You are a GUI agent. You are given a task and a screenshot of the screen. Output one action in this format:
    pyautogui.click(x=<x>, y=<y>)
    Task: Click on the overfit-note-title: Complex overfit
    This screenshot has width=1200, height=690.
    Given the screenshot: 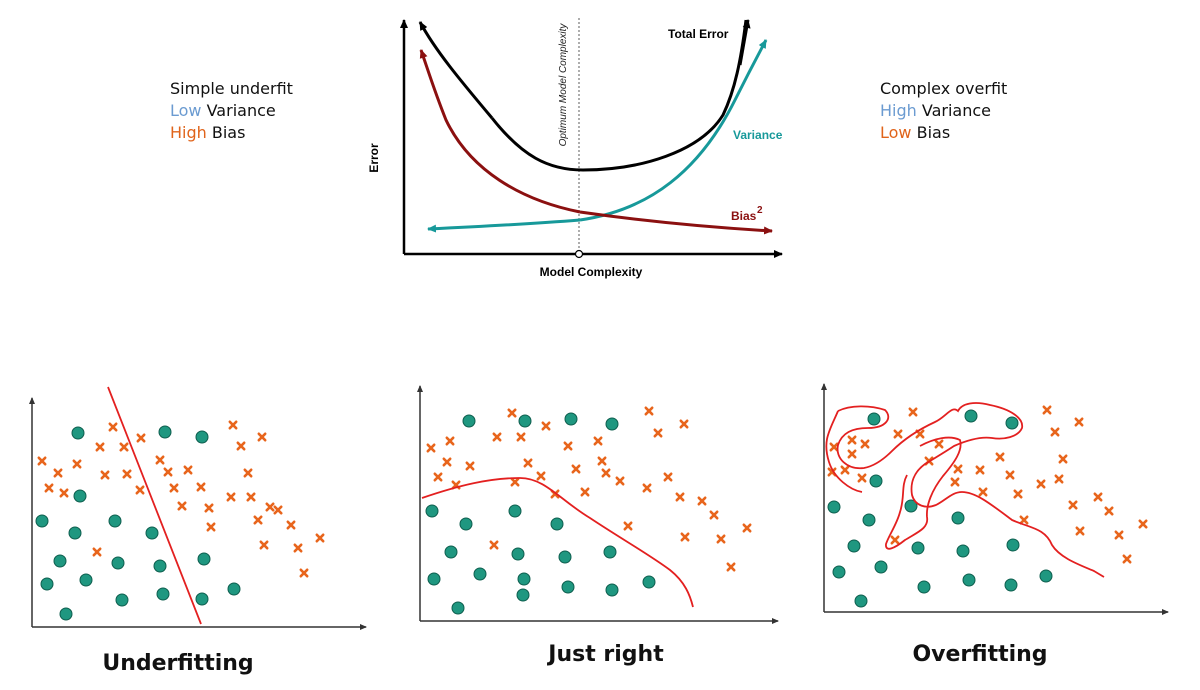 What is the action you would take?
    pyautogui.click(x=944, y=88)
    